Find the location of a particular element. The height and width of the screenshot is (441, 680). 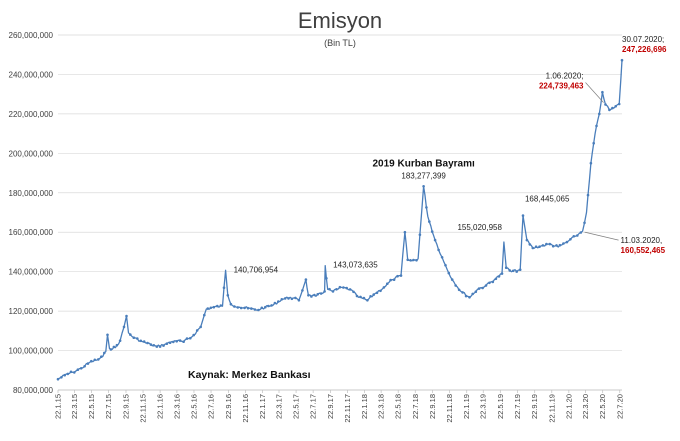

x-tick-label: 22.11.16 is located at coordinates (245, 408).